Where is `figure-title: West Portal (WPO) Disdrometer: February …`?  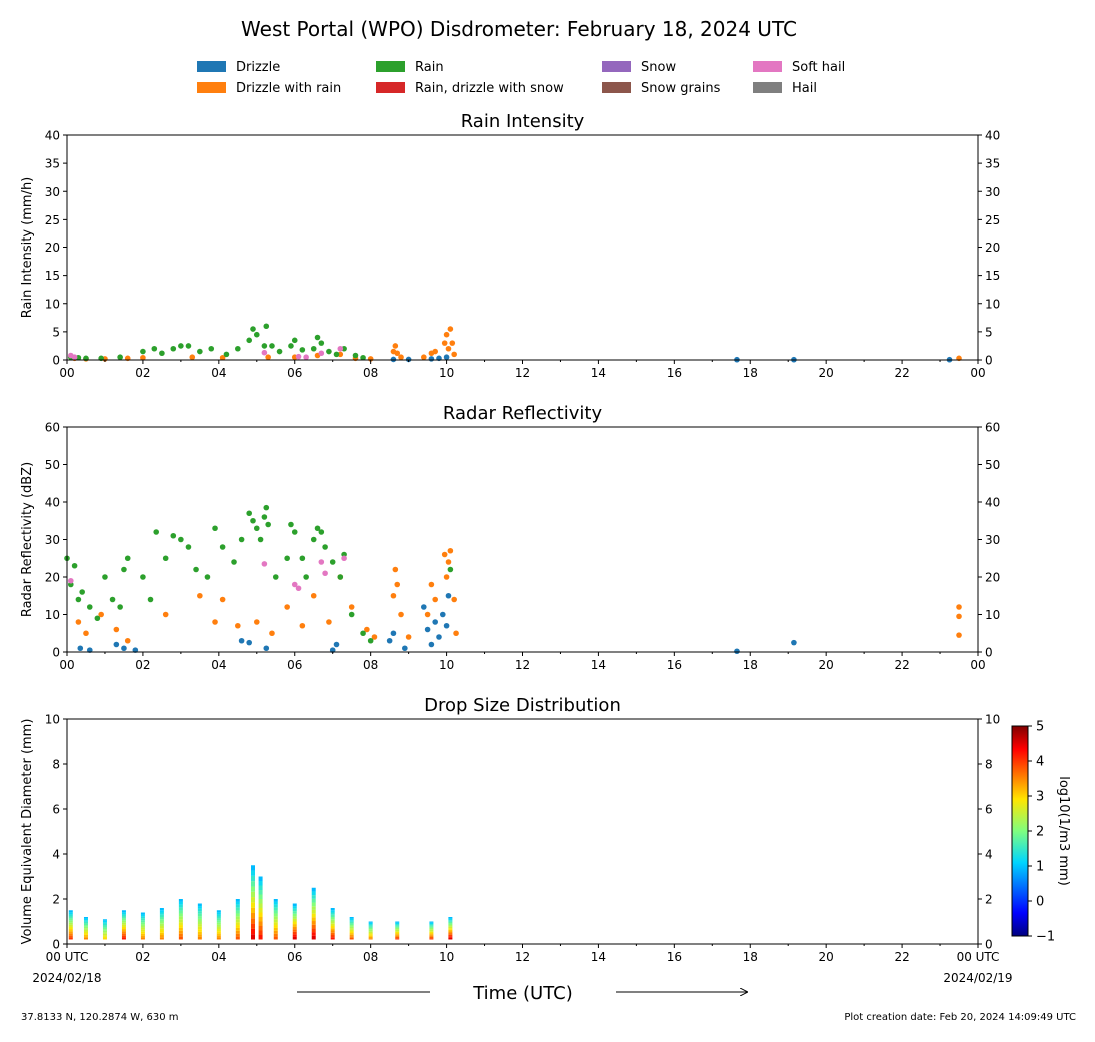
figure-title: West Portal (WPO) Disdrometer: February … is located at coordinates (519, 29).